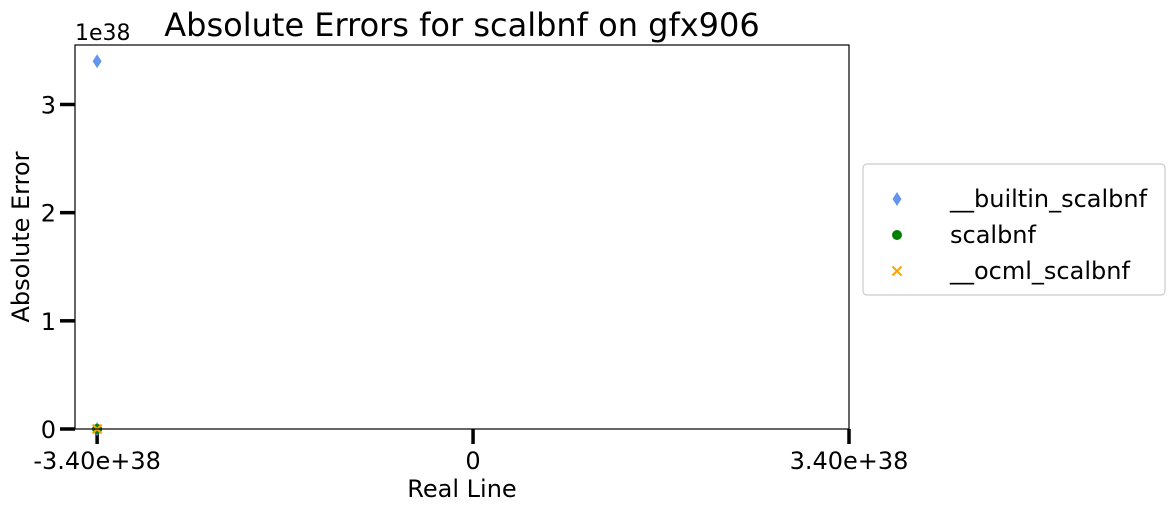 Image resolution: width=1175 pixels, height=511 pixels. What do you see at coordinates (1039, 271) in the screenshot?
I see `legend-label-2: __ocml_scalbnf` at bounding box center [1039, 271].